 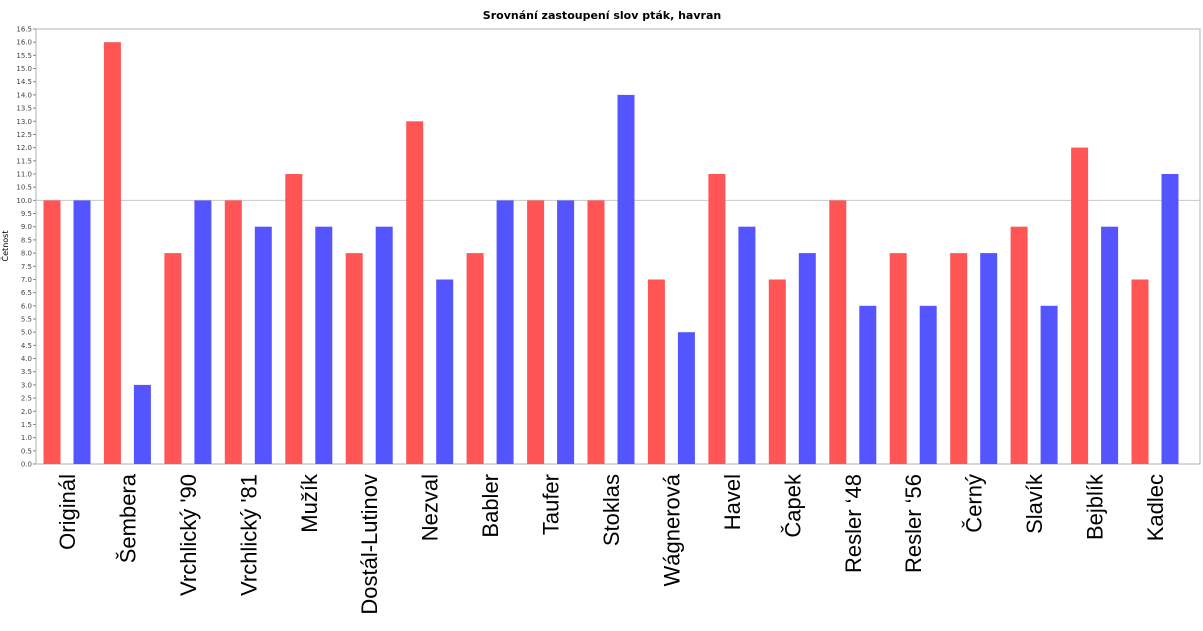 I want to click on x-tick-label: Šembera, so click(x=127, y=518).